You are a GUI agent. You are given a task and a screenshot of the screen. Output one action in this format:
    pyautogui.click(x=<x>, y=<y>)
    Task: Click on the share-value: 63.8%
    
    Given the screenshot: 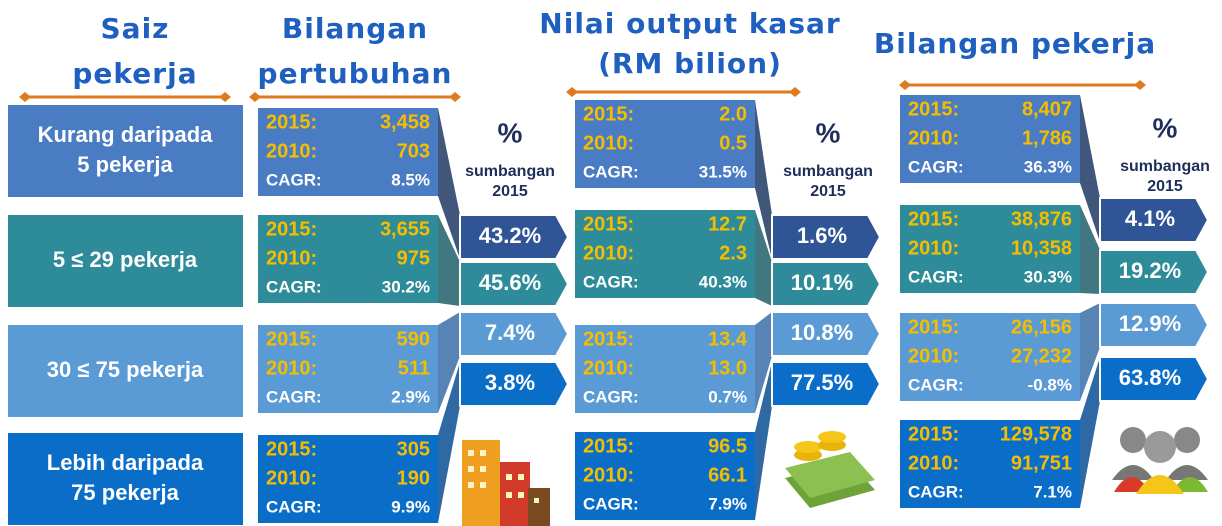 What is the action you would take?
    pyautogui.click(x=1150, y=377)
    